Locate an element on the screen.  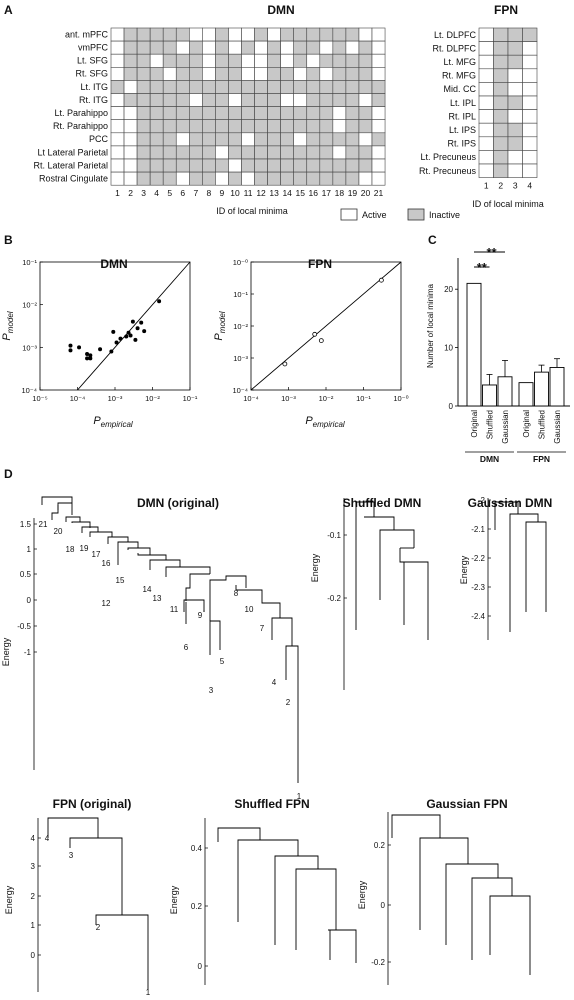
minima-id-label: 13 is located at coordinates (274, 193).